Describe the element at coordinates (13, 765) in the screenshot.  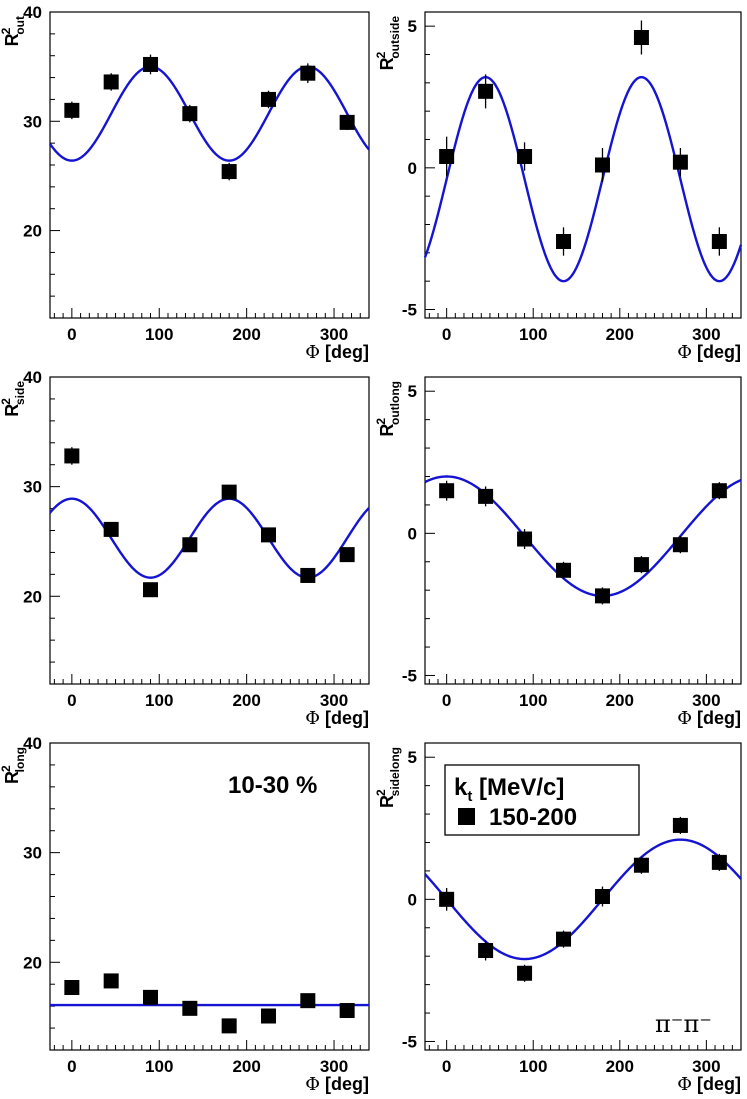
I see `y-axis-title: R2long` at that location.